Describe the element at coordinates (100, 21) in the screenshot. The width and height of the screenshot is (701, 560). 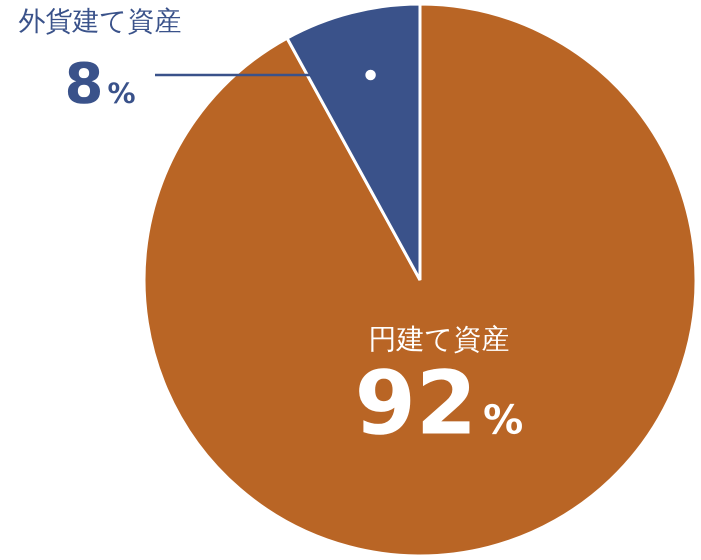
I see `slice-label: 外貨建て資産` at that location.